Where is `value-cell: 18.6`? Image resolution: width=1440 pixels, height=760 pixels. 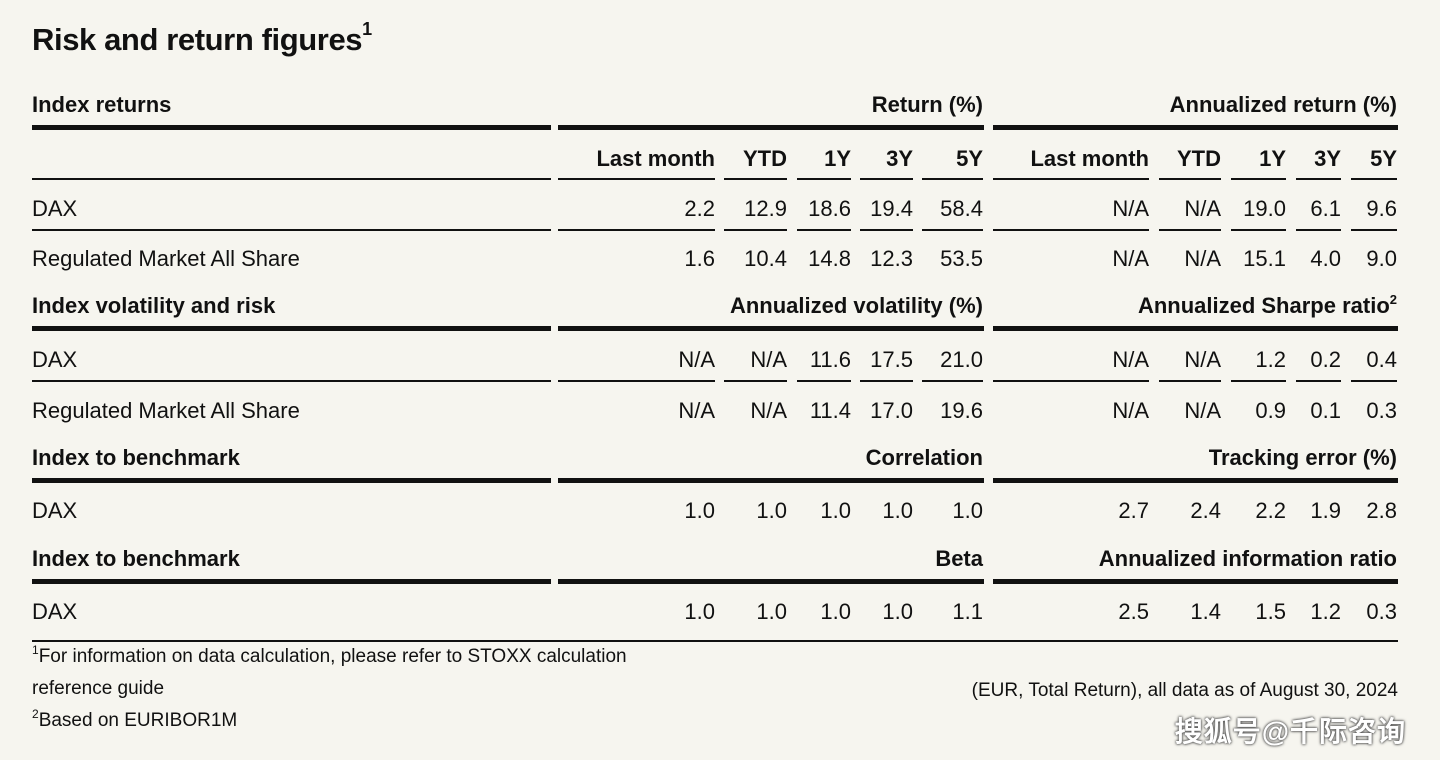
value-cell: 18.6 is located at coordinates (829, 208).